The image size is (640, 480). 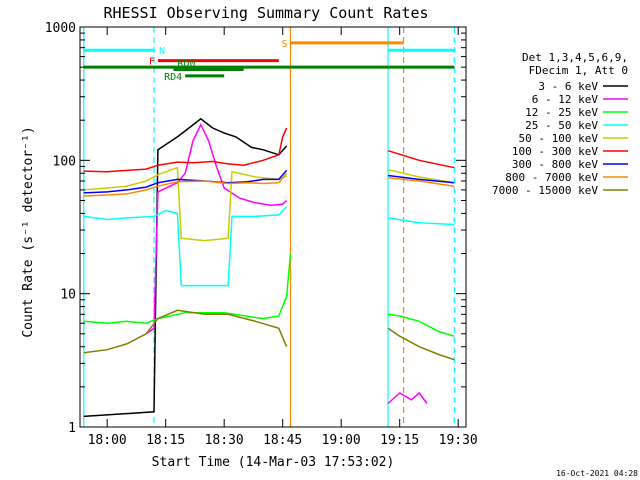 I want to click on chart-title: RHESSI Observing Summary Count Rates, so click(x=265, y=13).